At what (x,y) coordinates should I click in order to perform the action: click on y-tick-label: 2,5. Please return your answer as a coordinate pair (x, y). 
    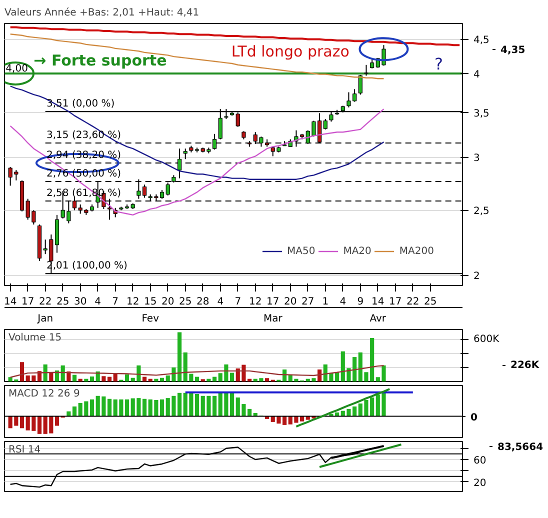
    Looking at the image, I should click on (482, 212).